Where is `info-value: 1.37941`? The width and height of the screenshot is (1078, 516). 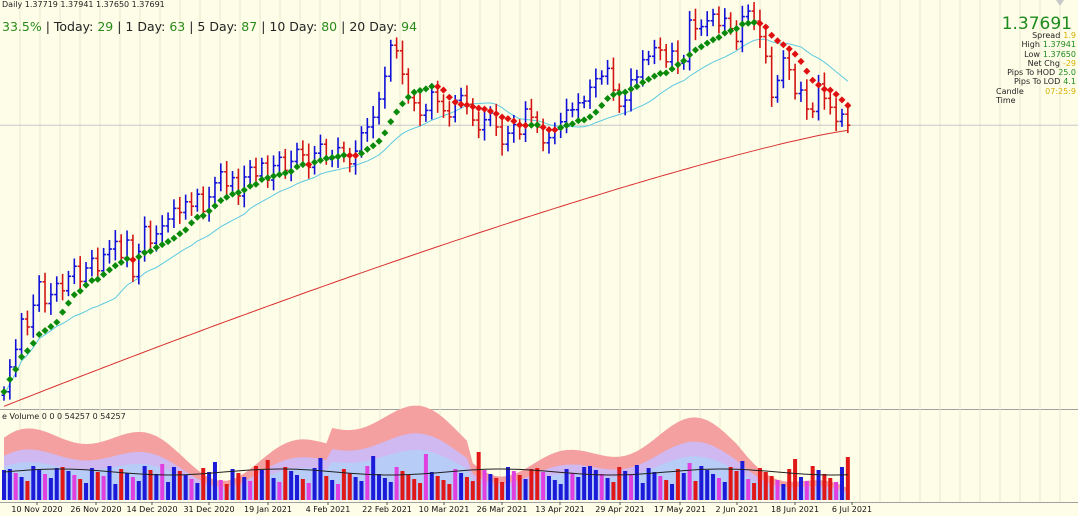 info-value: 1.37941 is located at coordinates (1059, 45).